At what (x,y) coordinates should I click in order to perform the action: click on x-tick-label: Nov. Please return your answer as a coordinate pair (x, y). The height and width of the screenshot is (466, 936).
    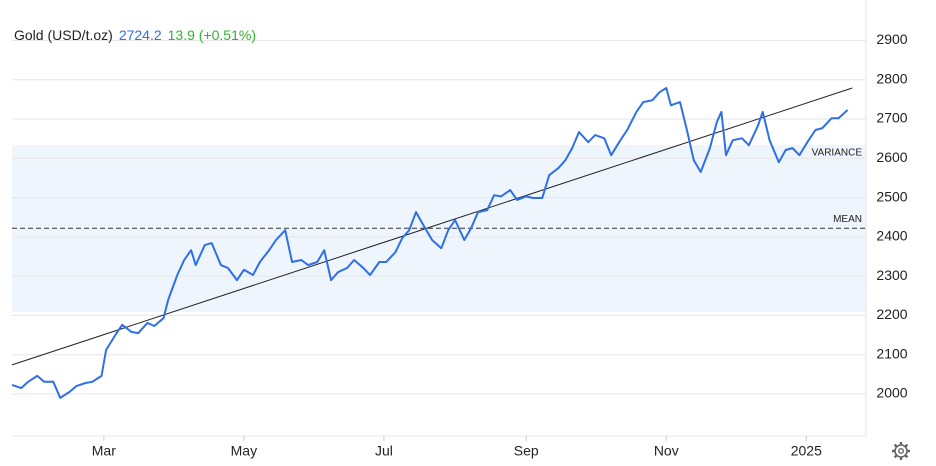
    Looking at the image, I should click on (666, 451).